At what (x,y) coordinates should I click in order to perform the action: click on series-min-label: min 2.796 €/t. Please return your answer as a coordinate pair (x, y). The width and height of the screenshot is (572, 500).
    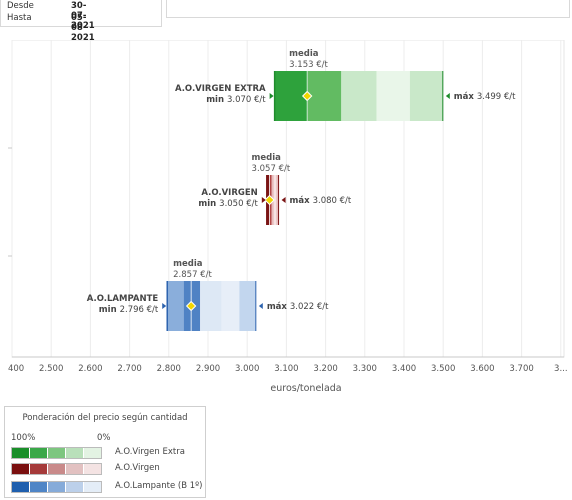
    Looking at the image, I should click on (129, 310).